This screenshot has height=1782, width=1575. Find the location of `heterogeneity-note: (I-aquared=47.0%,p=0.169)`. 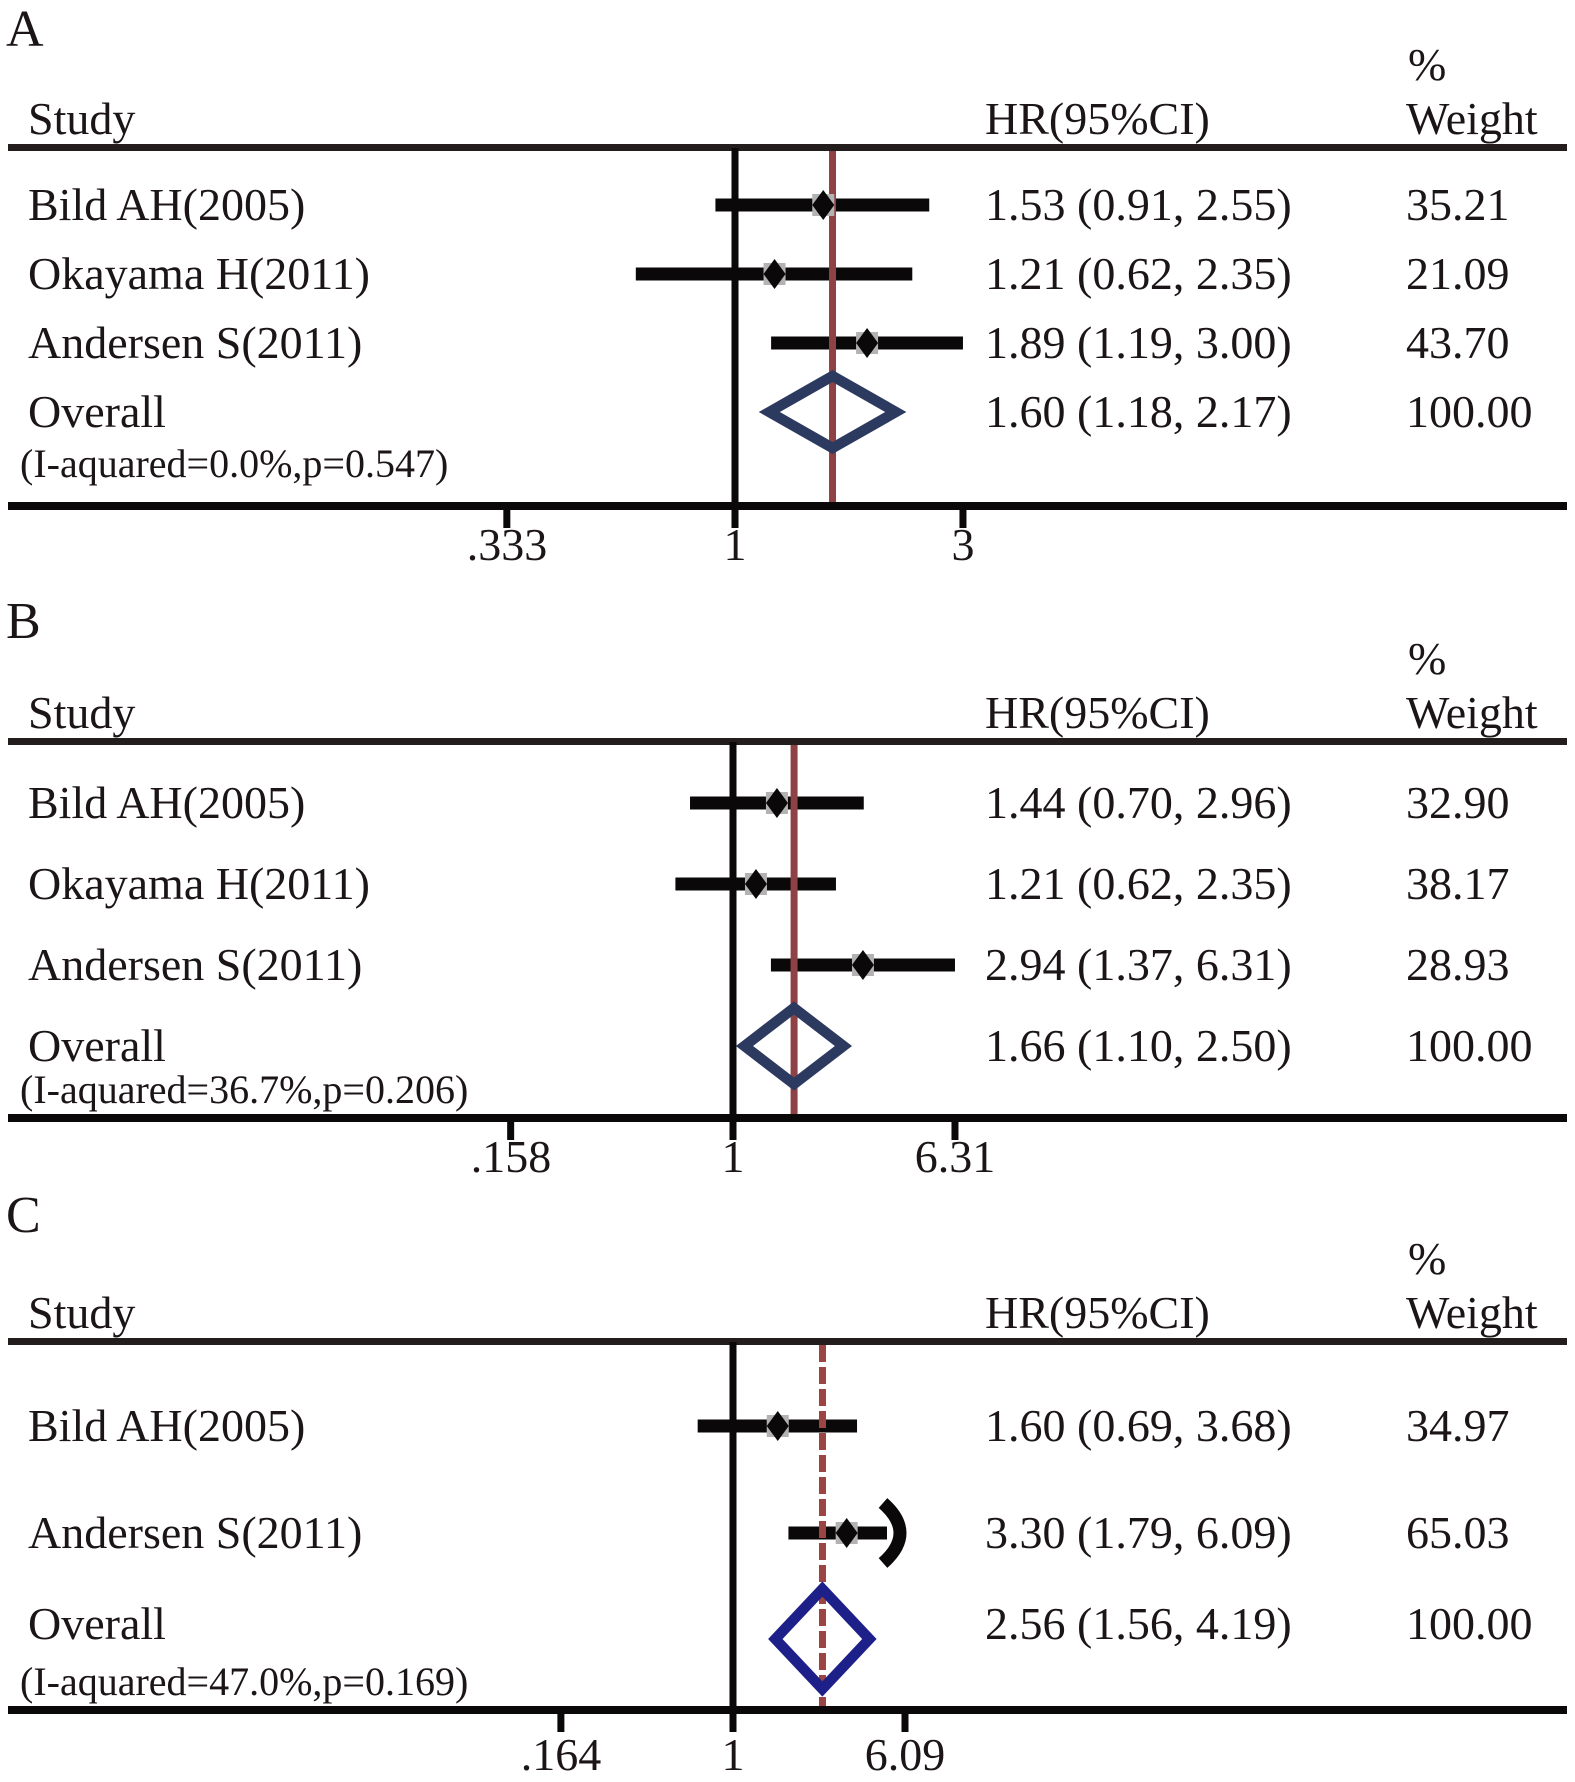

heterogeneity-note: (I-aquared=47.0%,p=0.169) is located at coordinates (244, 1681).